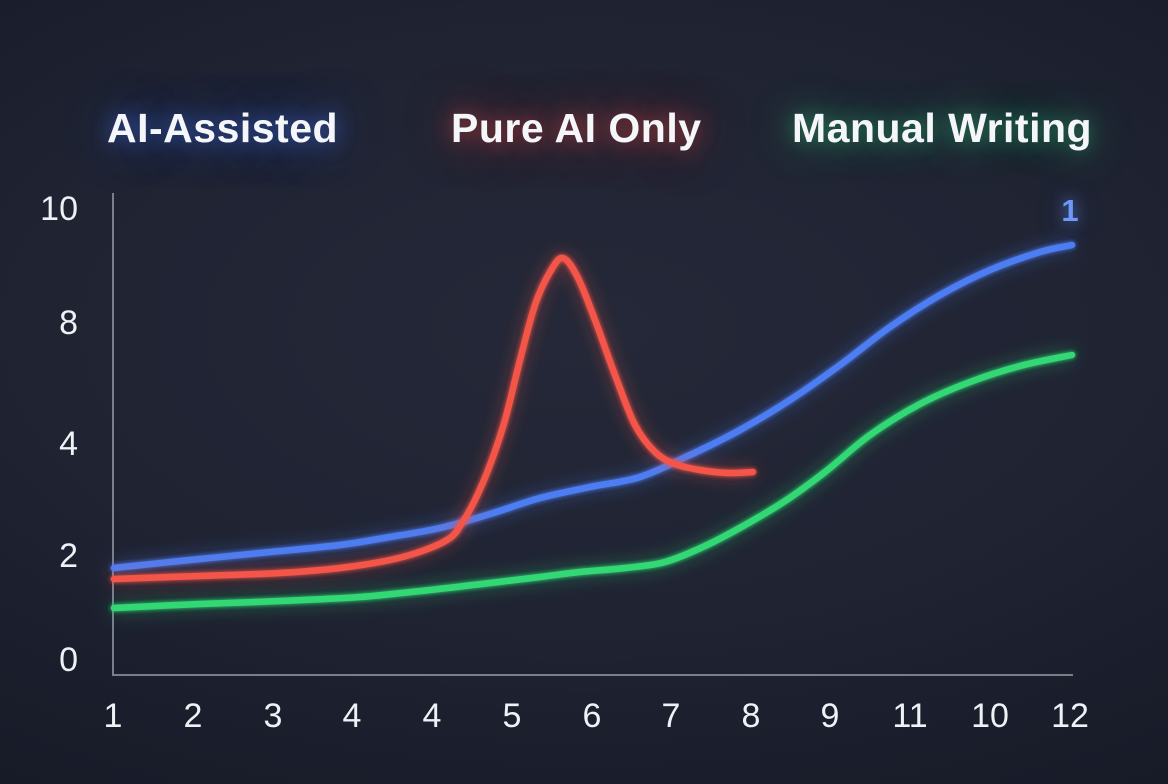  Describe the element at coordinates (1070, 716) in the screenshot. I see `x-tick-label: 12` at that location.